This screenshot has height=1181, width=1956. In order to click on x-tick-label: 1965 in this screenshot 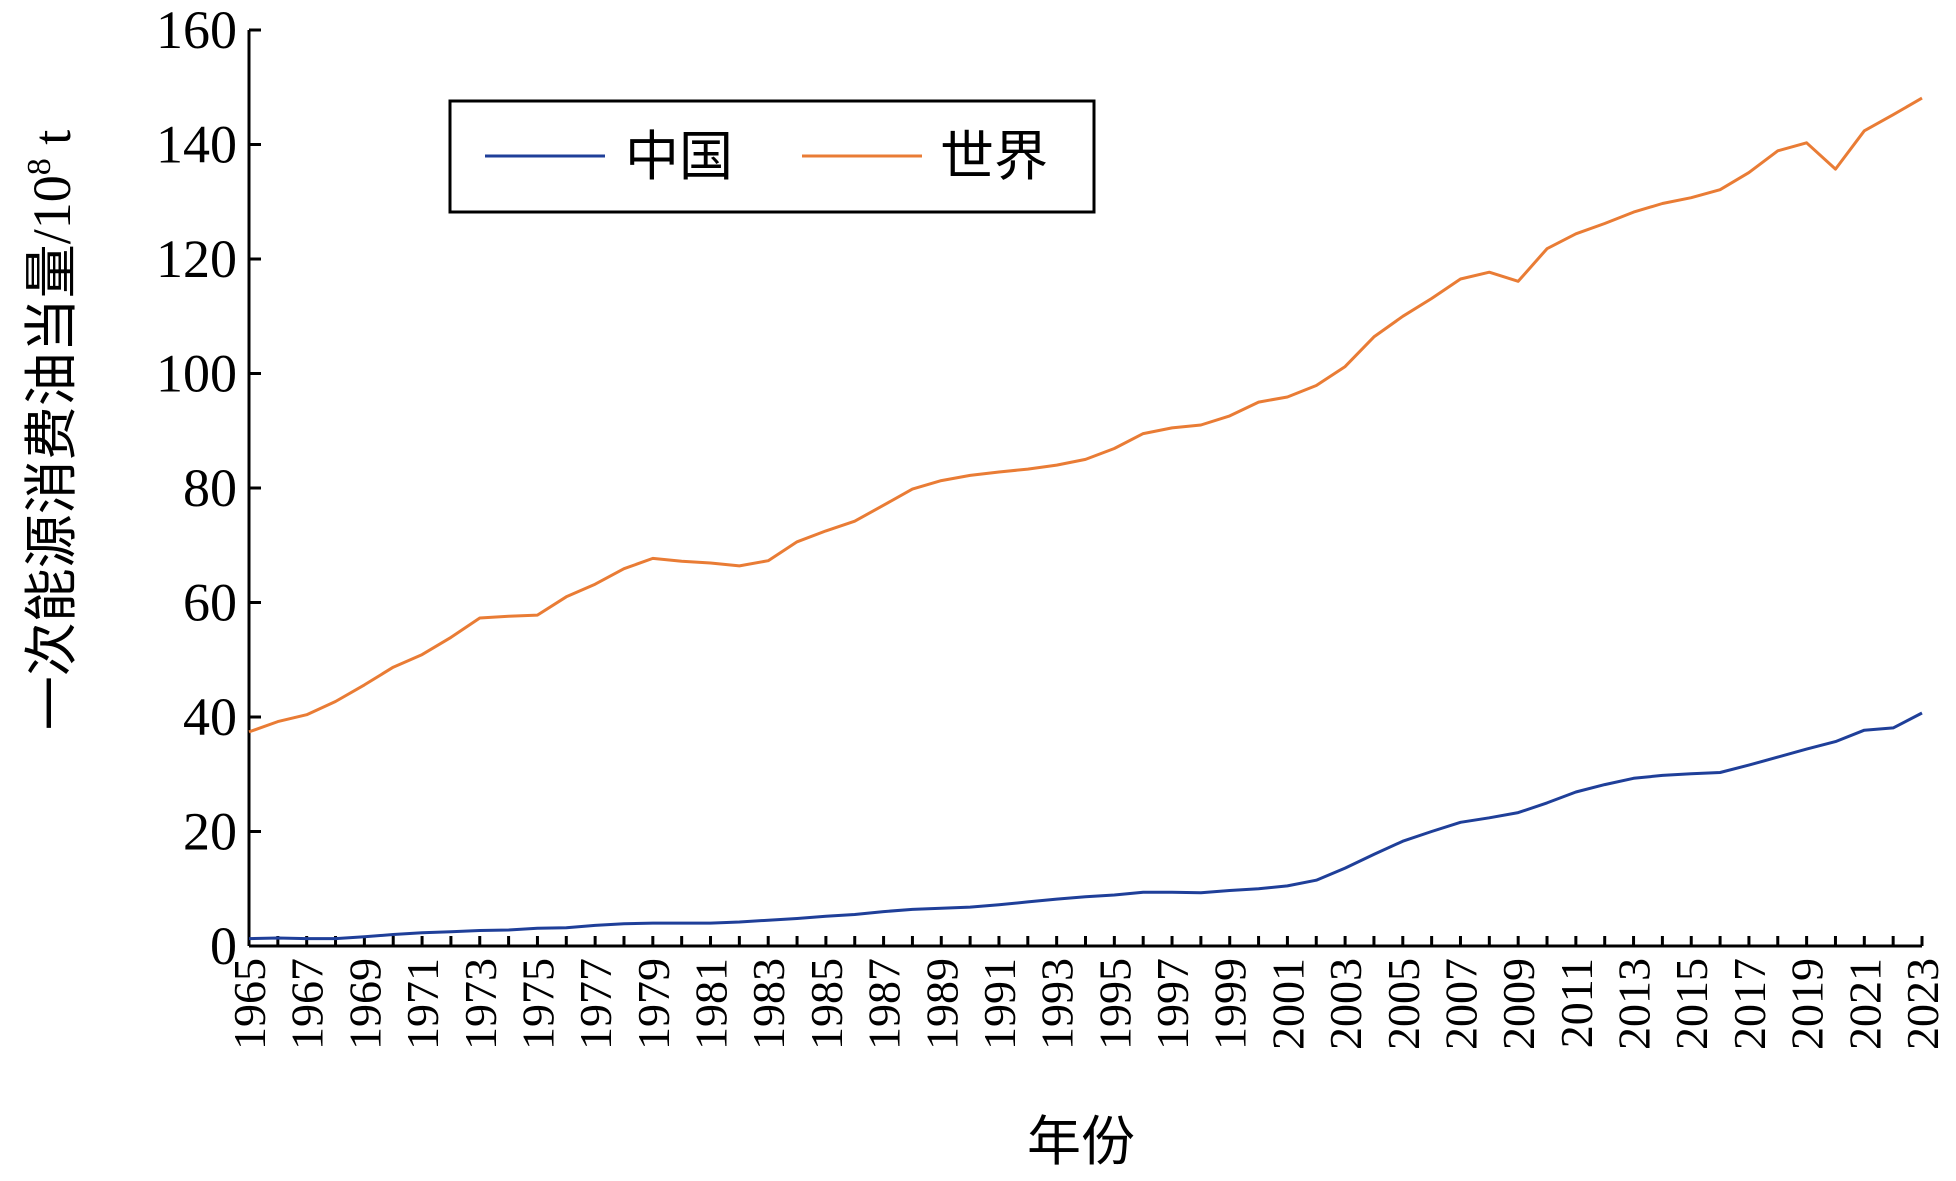, I will do `click(249, 1004)`.